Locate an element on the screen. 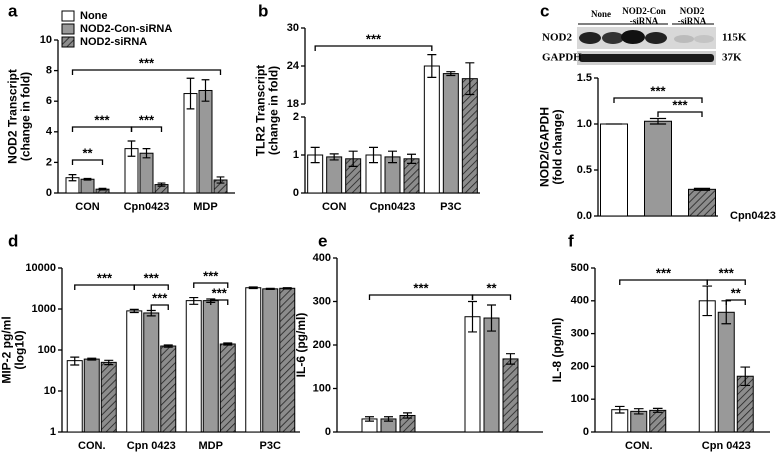 Image resolution: width=778 pixels, height=456 pixels. y-tick-label: 18 is located at coordinates (293, 104).